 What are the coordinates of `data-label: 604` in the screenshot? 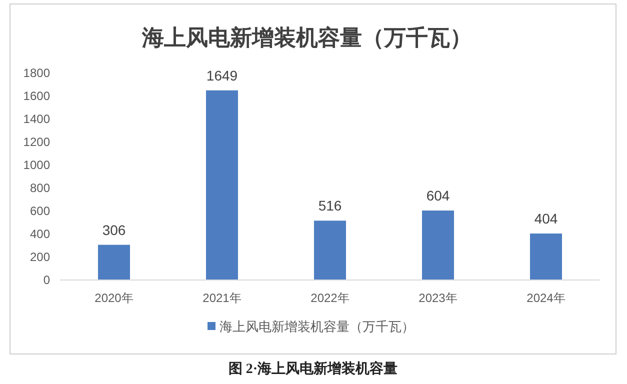 It's located at (438, 196).